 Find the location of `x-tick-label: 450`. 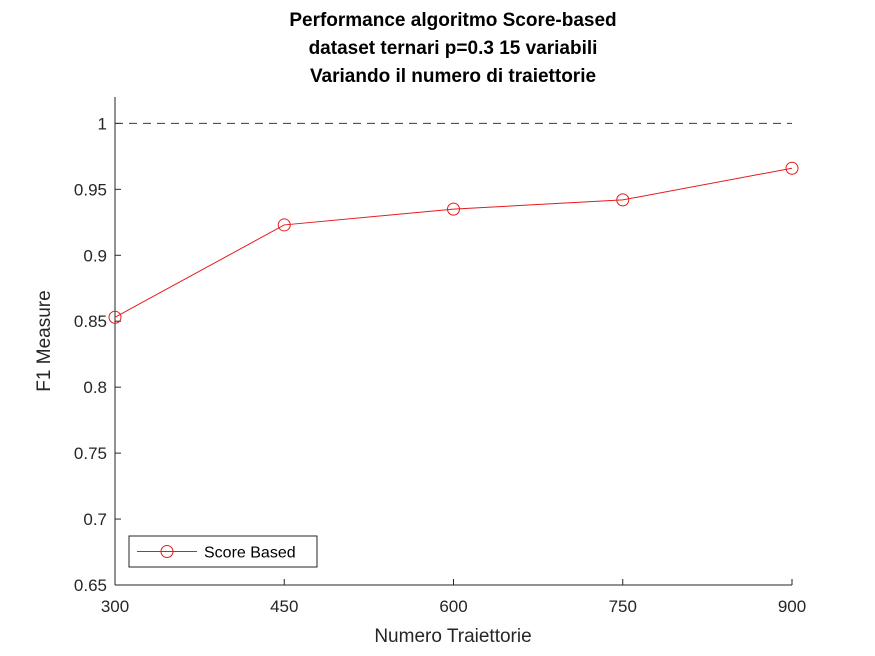

x-tick-label: 450 is located at coordinates (284, 606).